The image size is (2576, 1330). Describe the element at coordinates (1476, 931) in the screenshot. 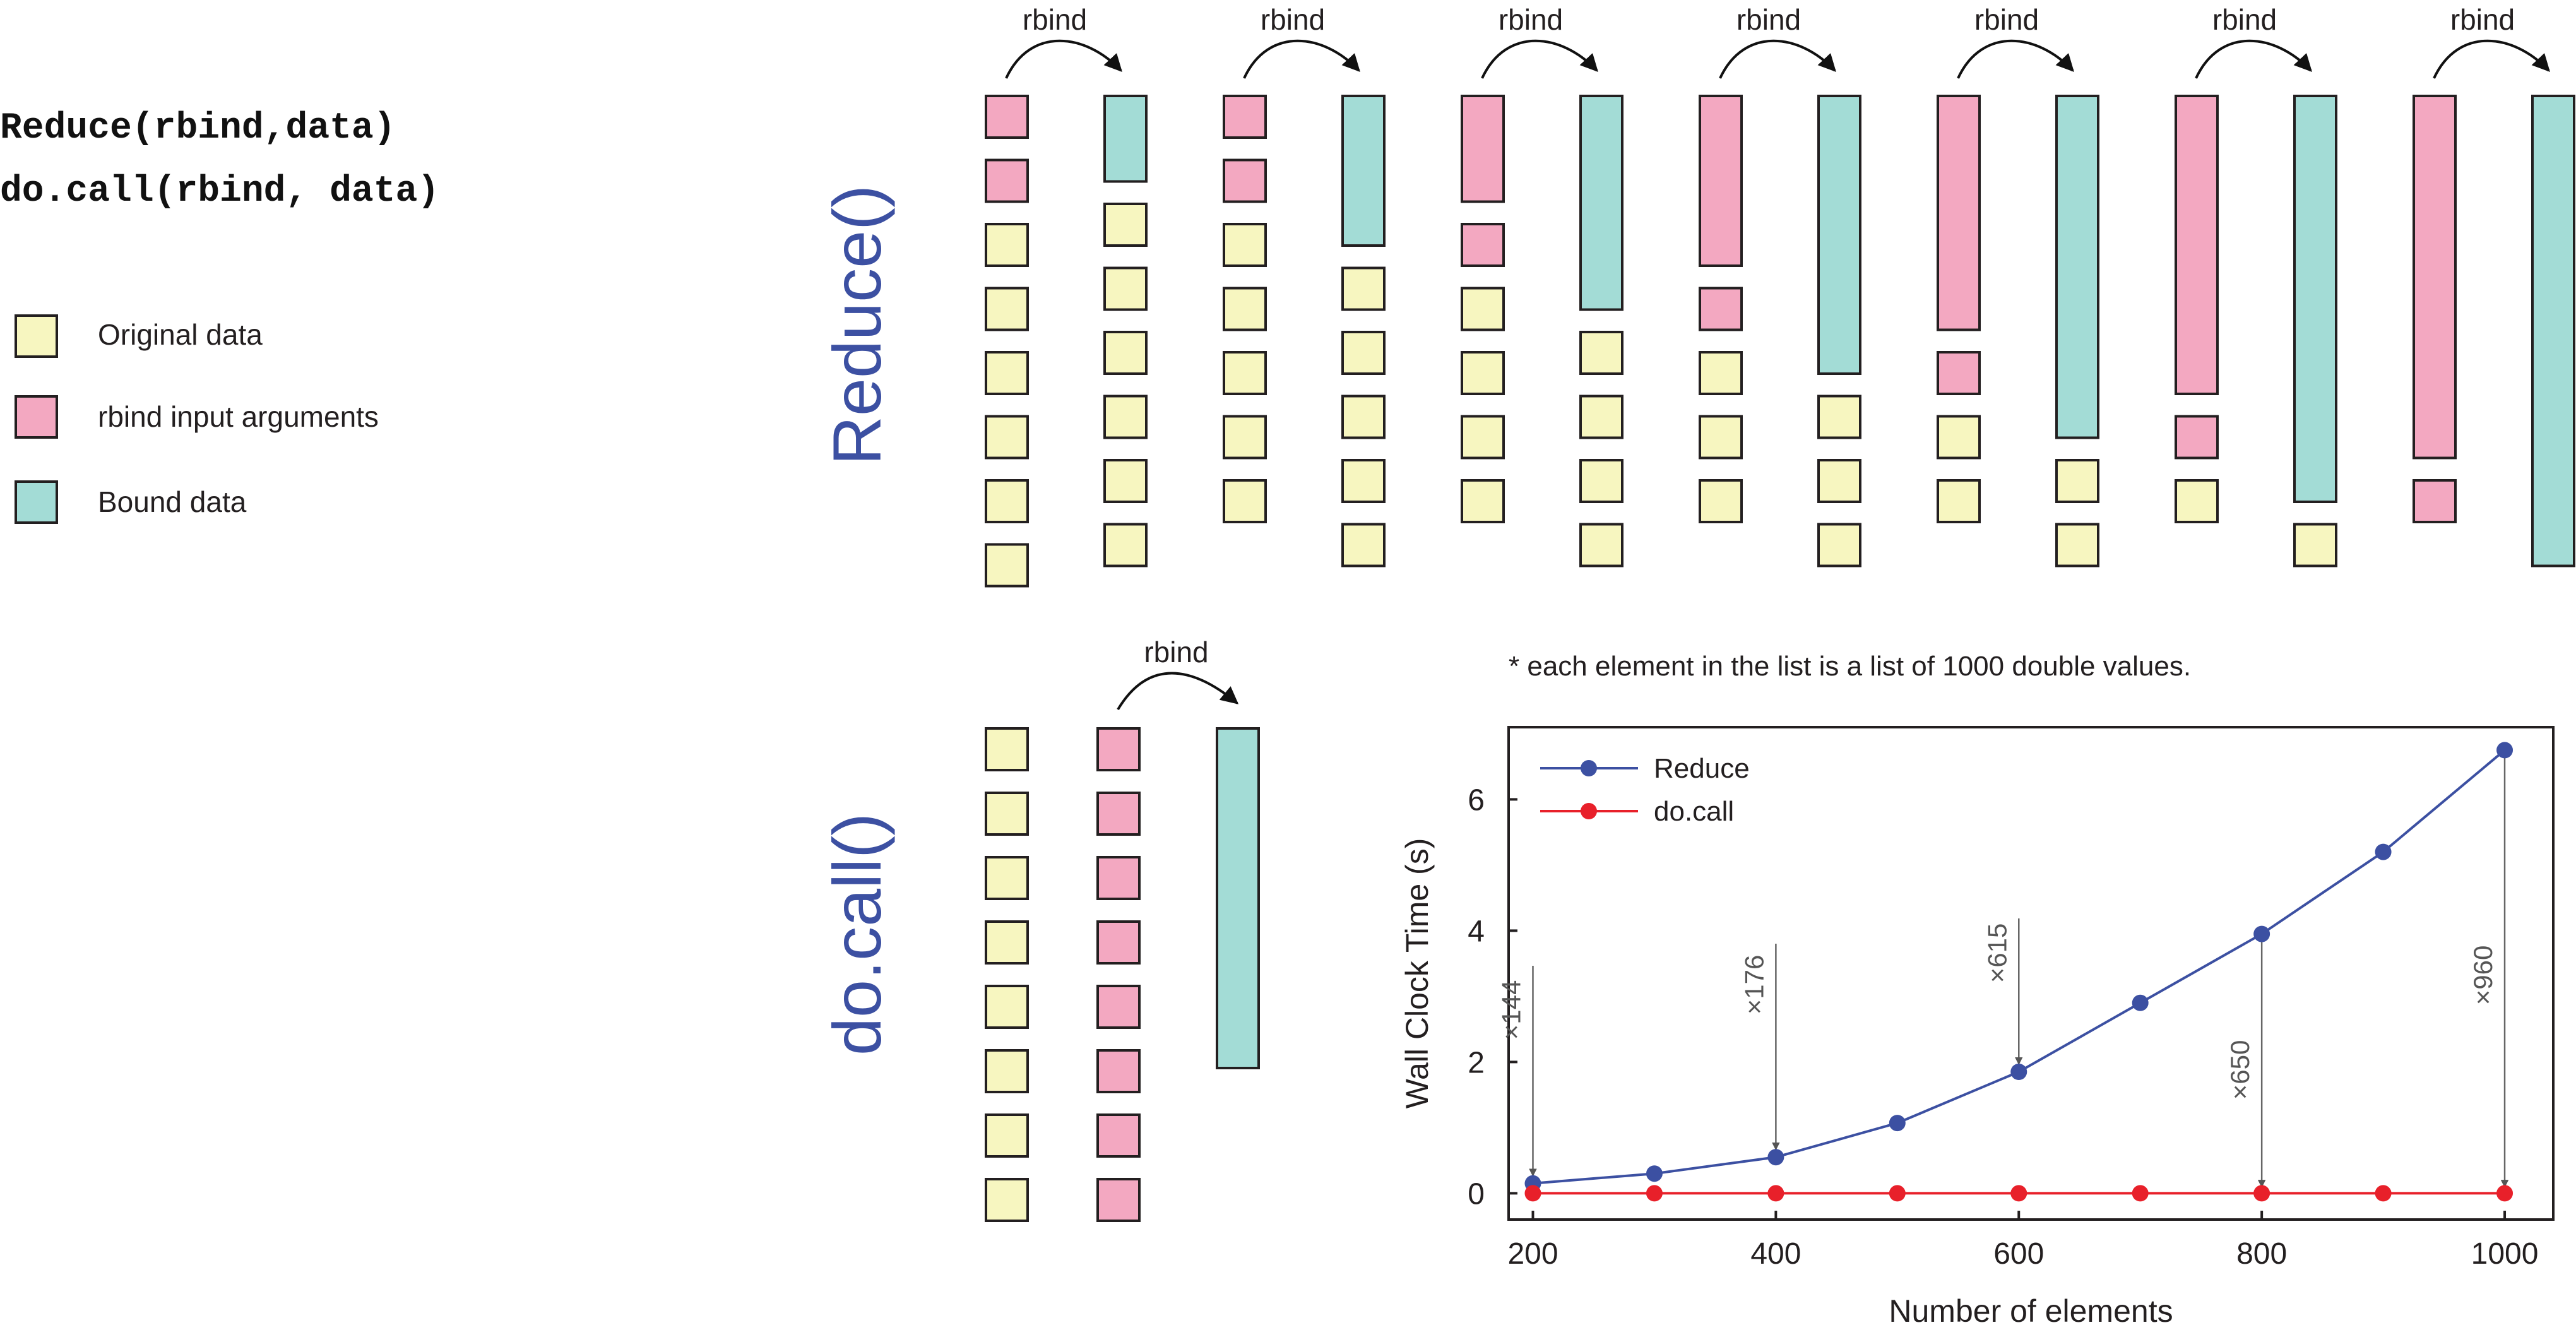

I see `y-tick-label: 4` at that location.